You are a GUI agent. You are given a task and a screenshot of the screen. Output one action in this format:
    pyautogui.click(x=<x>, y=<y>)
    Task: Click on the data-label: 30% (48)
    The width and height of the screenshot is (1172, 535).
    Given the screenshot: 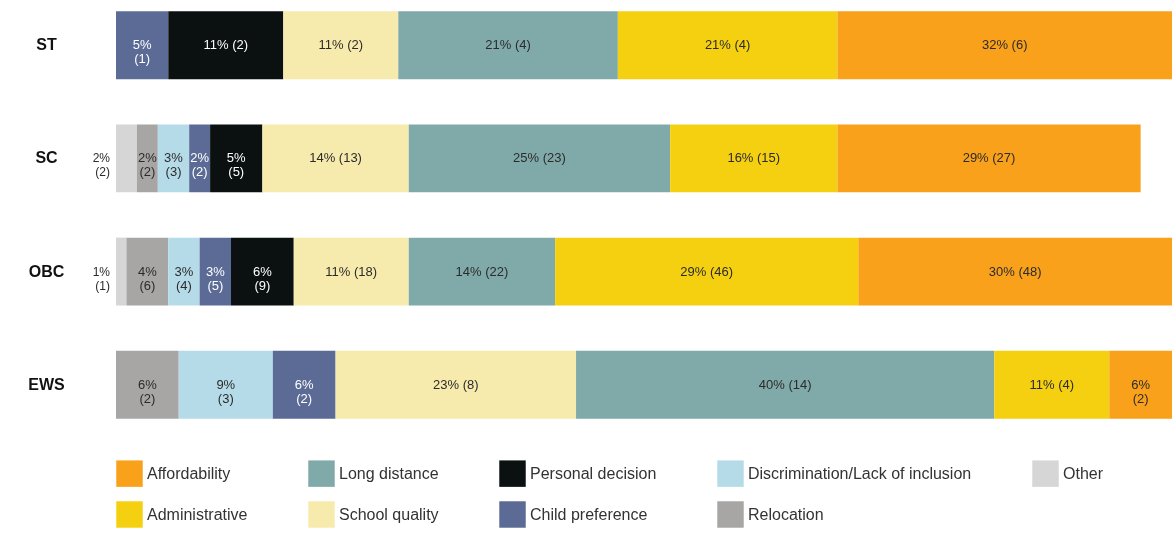 What is the action you would take?
    pyautogui.click(x=1015, y=271)
    